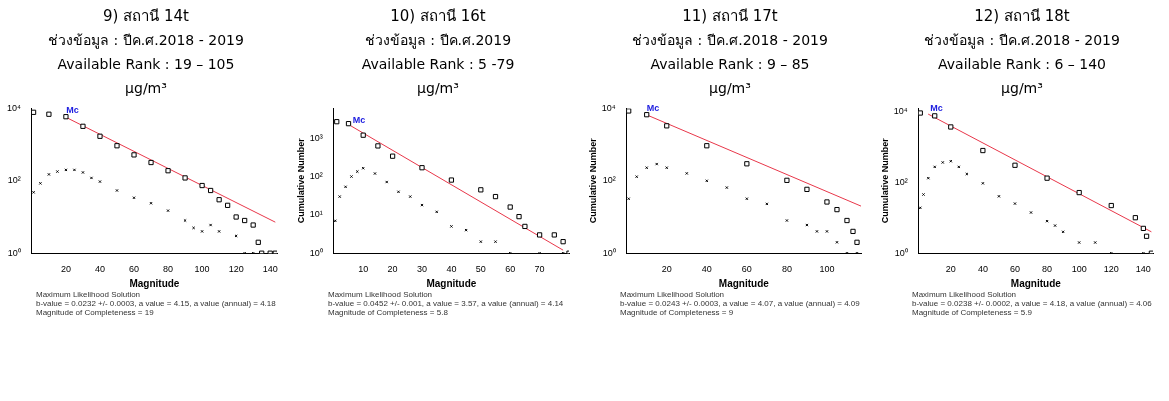 The width and height of the screenshot is (1169, 401). What do you see at coordinates (1111, 269) in the screenshot?
I see `x-tick-label: 120` at bounding box center [1111, 269].